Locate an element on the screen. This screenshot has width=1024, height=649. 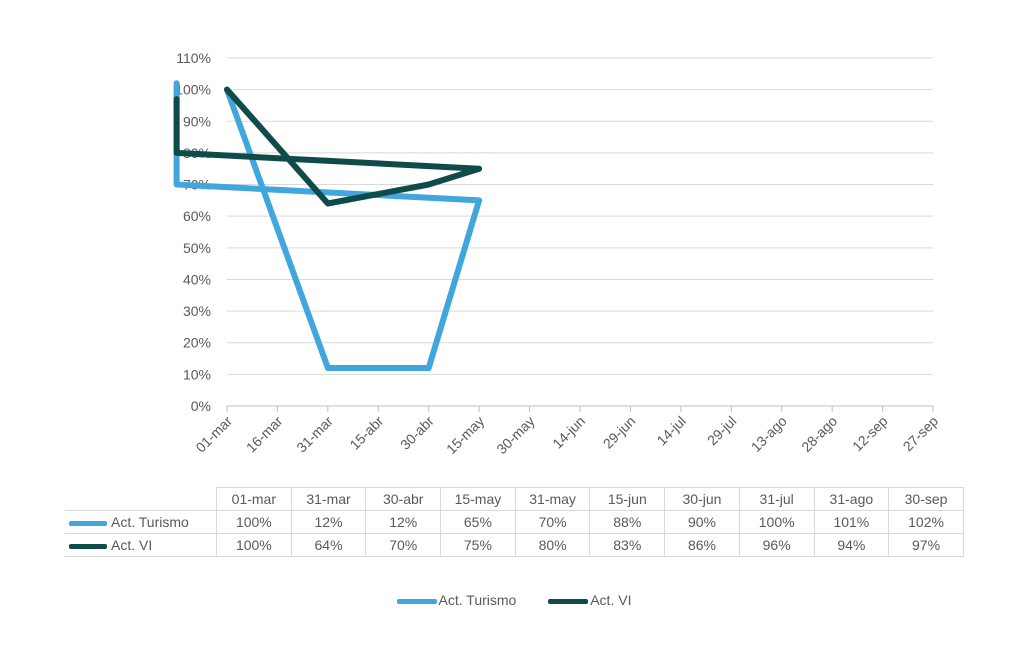
y-tick-label: 100% is located at coordinates (193, 90).